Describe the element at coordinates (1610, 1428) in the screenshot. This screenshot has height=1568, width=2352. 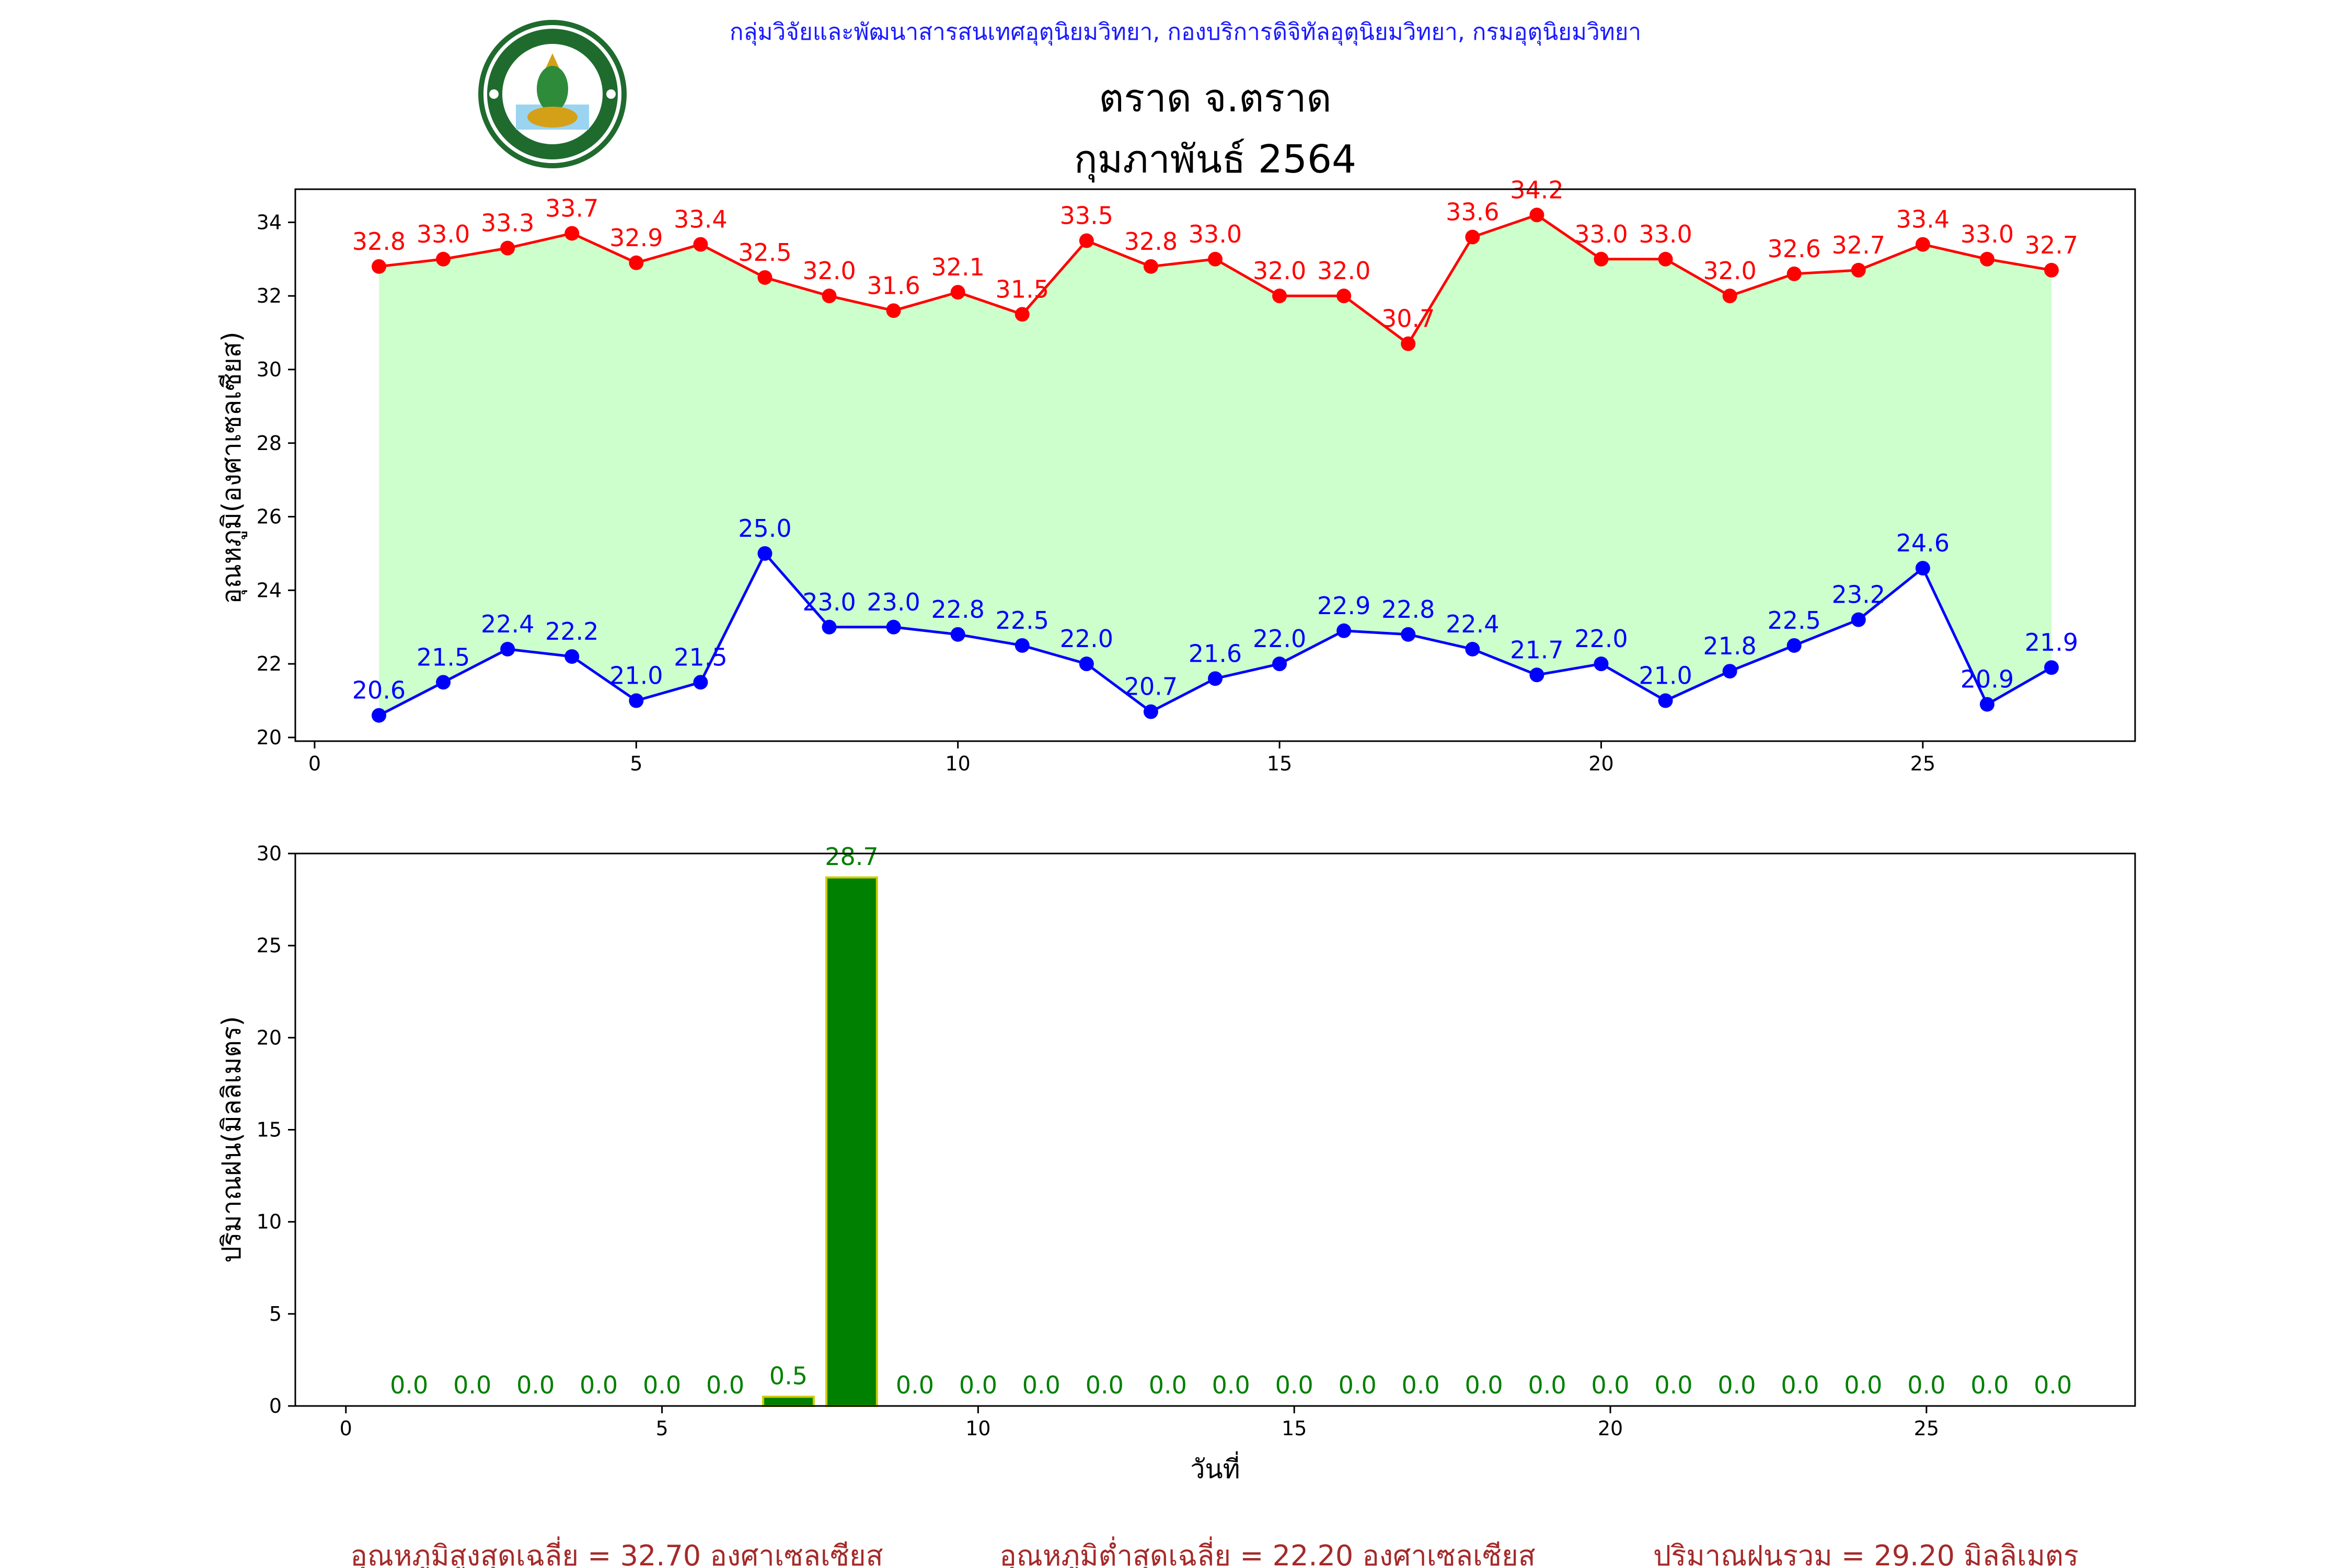
I see `rainfall-x-tick-label: 20` at that location.